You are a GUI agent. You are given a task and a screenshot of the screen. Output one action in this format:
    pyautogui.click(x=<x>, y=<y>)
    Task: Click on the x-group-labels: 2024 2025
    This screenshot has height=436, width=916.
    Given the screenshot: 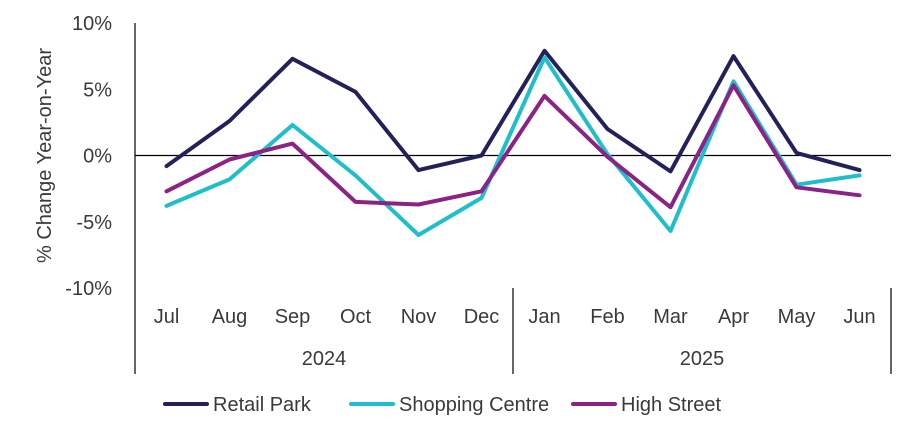 What is the action you would take?
    pyautogui.click(x=513, y=359)
    